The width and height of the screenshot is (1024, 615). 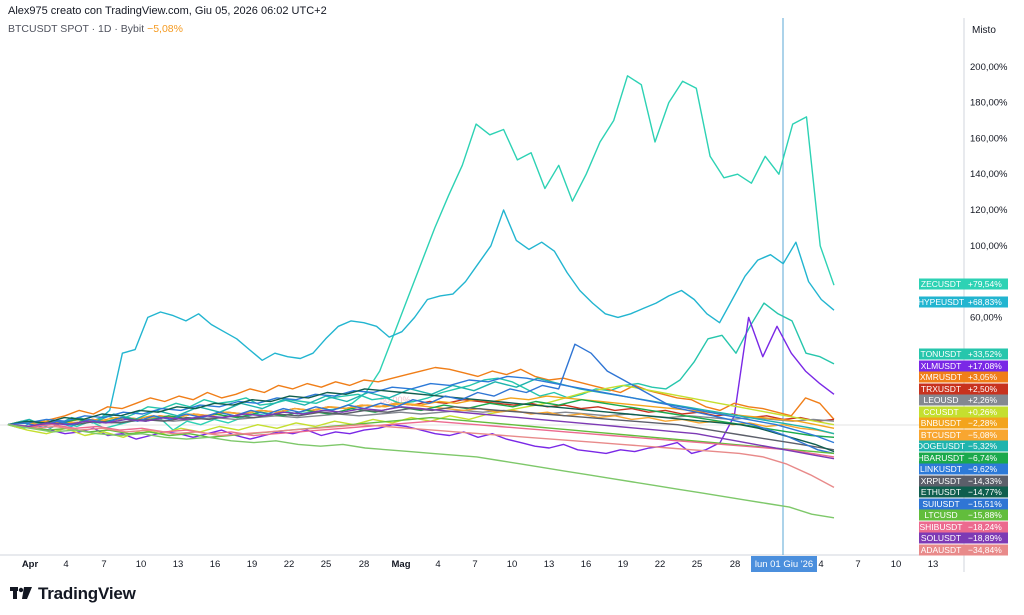 I want to click on series-badge-btcusdt: BTCUSDT −5,08%, so click(x=963, y=435).